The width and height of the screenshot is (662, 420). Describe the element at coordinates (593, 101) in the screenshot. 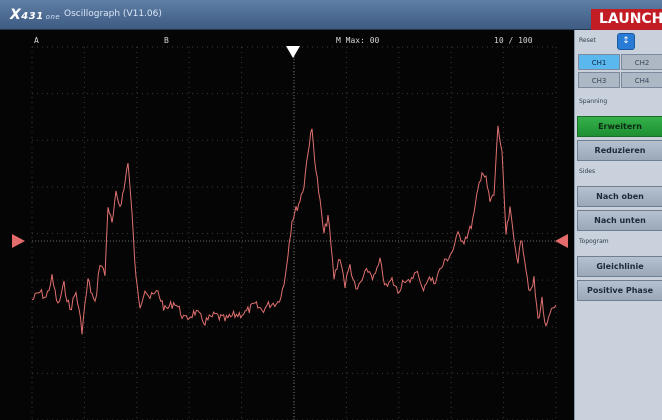

I see `spanning-label: Spanning` at that location.